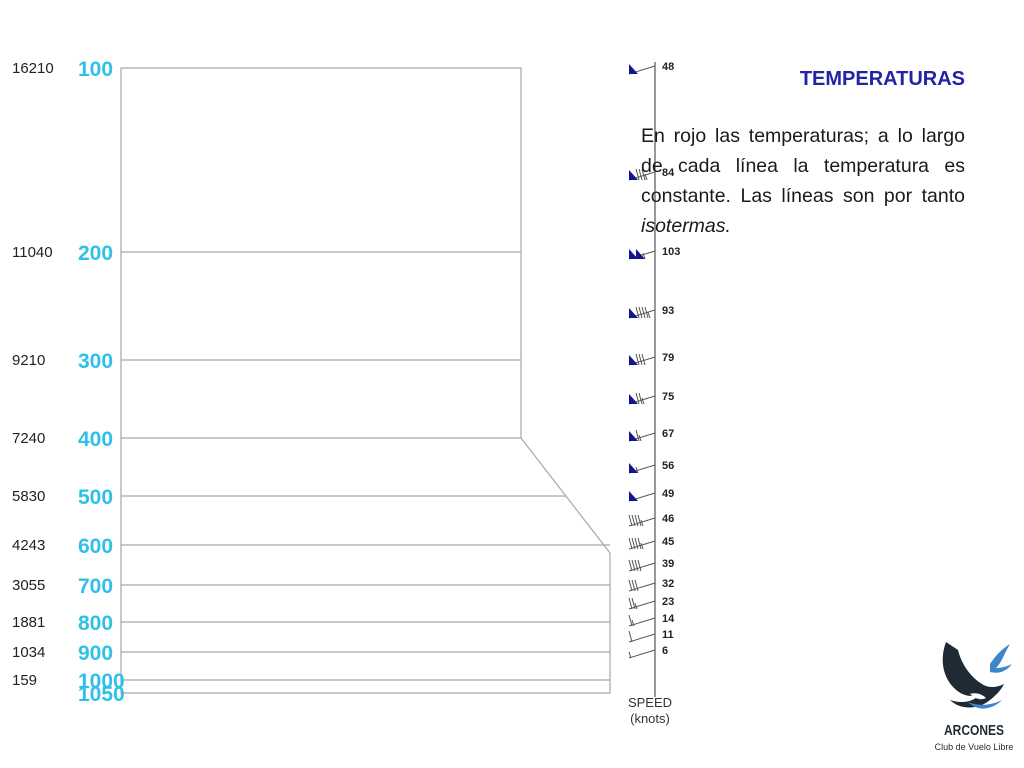 The height and width of the screenshot is (768, 1024). Describe the element at coordinates (668, 466) in the screenshot. I see `wind-speed-label: 56` at that location.